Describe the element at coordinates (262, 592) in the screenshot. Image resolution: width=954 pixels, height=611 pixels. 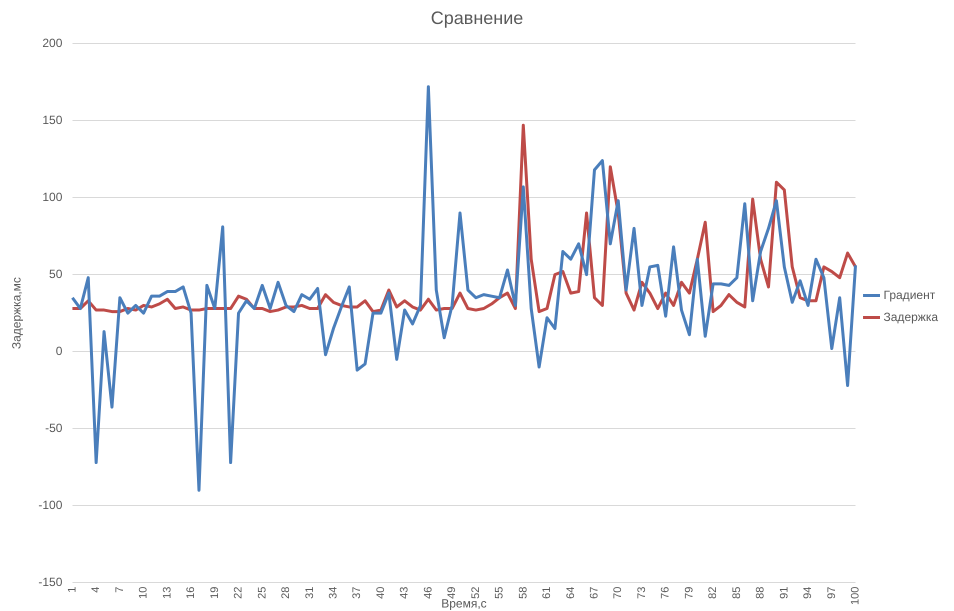
I see `x-tick-label: 25` at that location.